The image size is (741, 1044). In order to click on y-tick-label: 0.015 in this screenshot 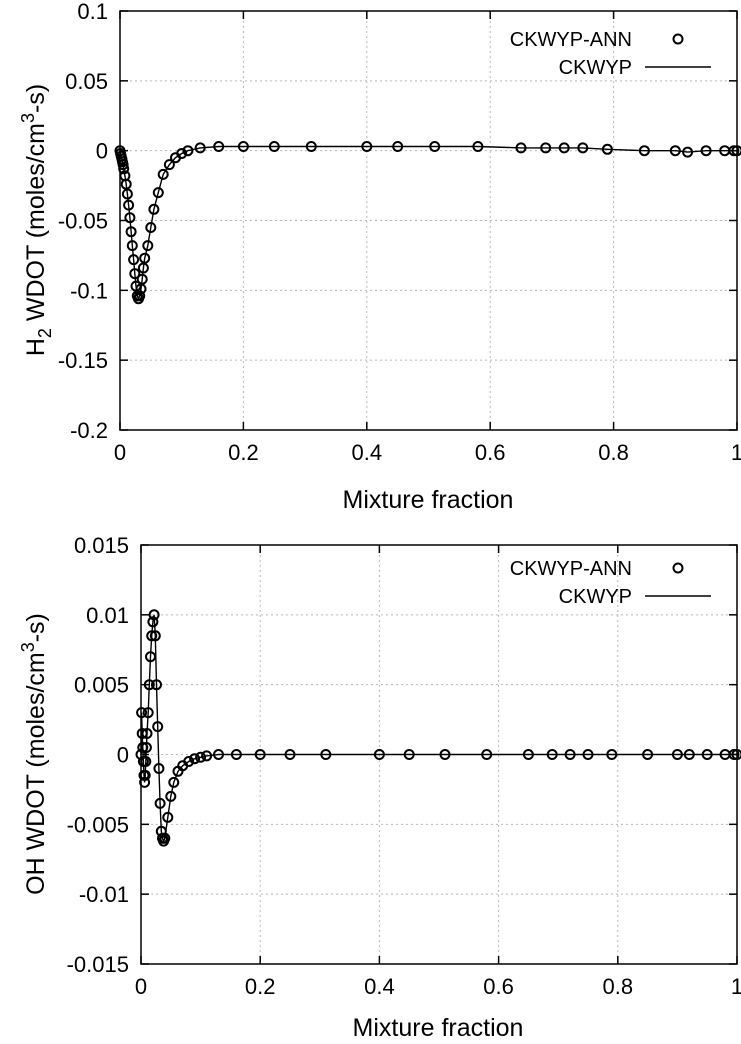, I will do `click(101, 545)`.